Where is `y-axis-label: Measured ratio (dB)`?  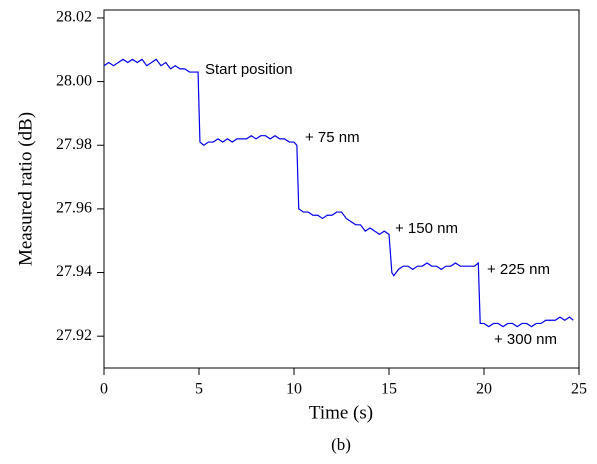 y-axis-label: Measured ratio (dB) is located at coordinates (25, 189).